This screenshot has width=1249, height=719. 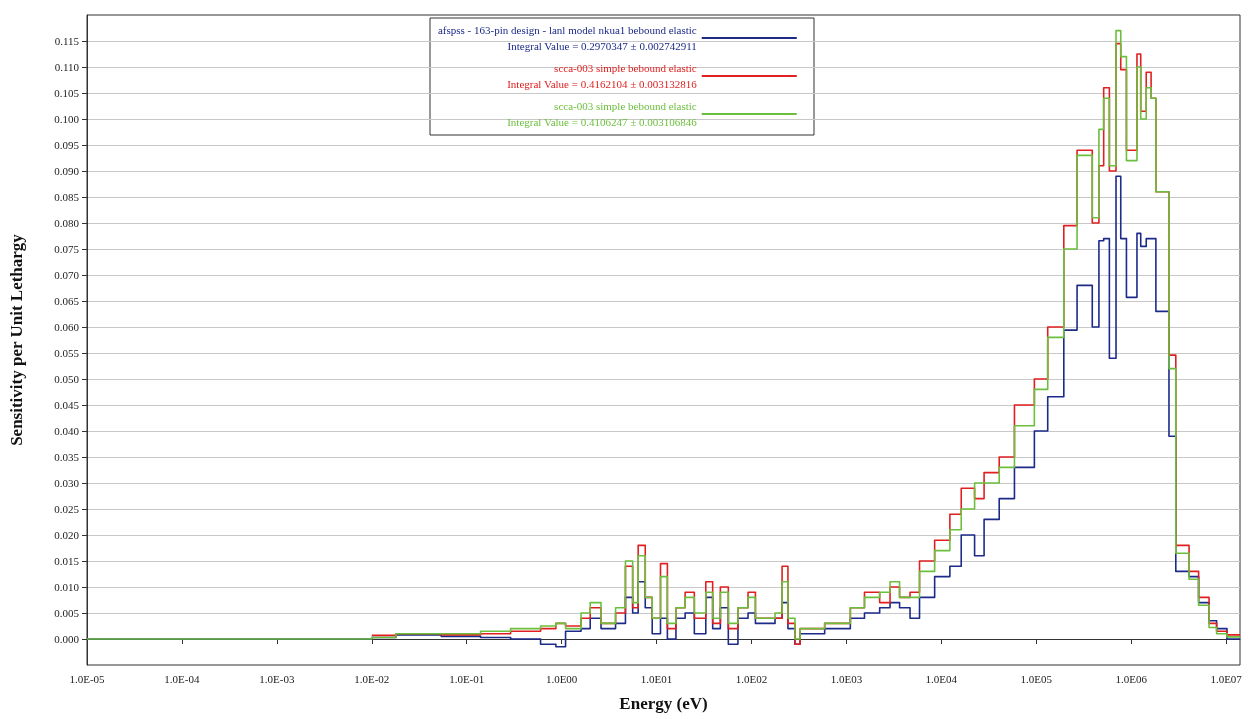 I want to click on y-tick-label: 0.105, so click(x=67, y=93).